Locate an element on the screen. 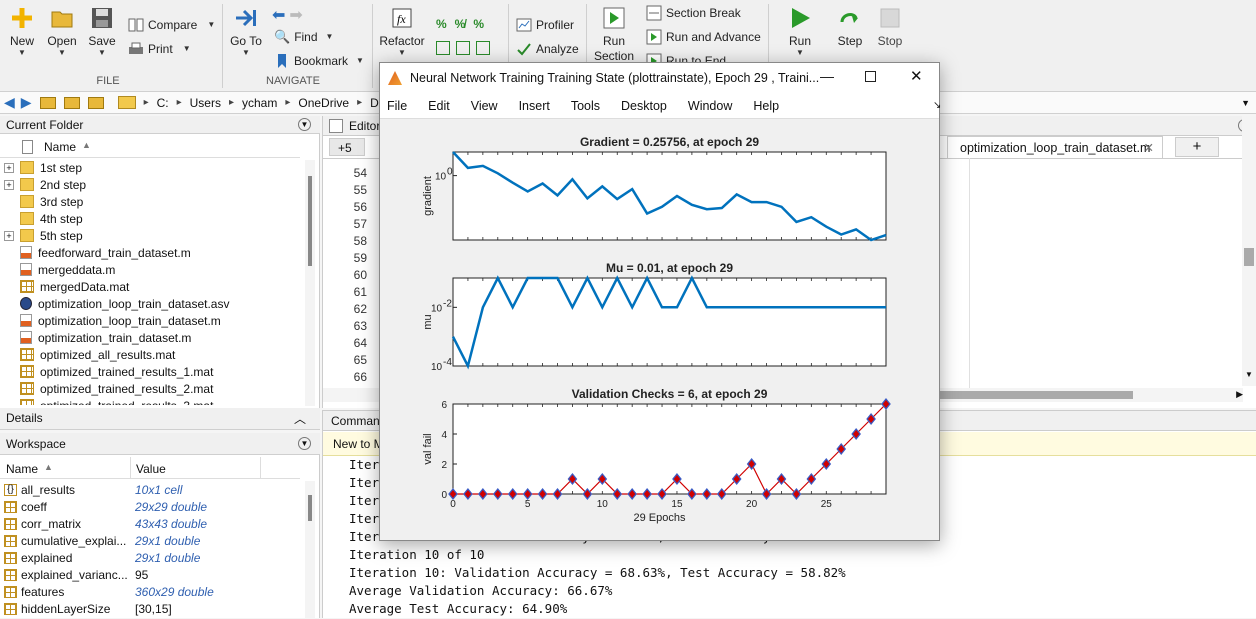 This screenshot has height=619, width=1256. workspace-row: corr_matrix 43x43 double is located at coordinates (150, 523).